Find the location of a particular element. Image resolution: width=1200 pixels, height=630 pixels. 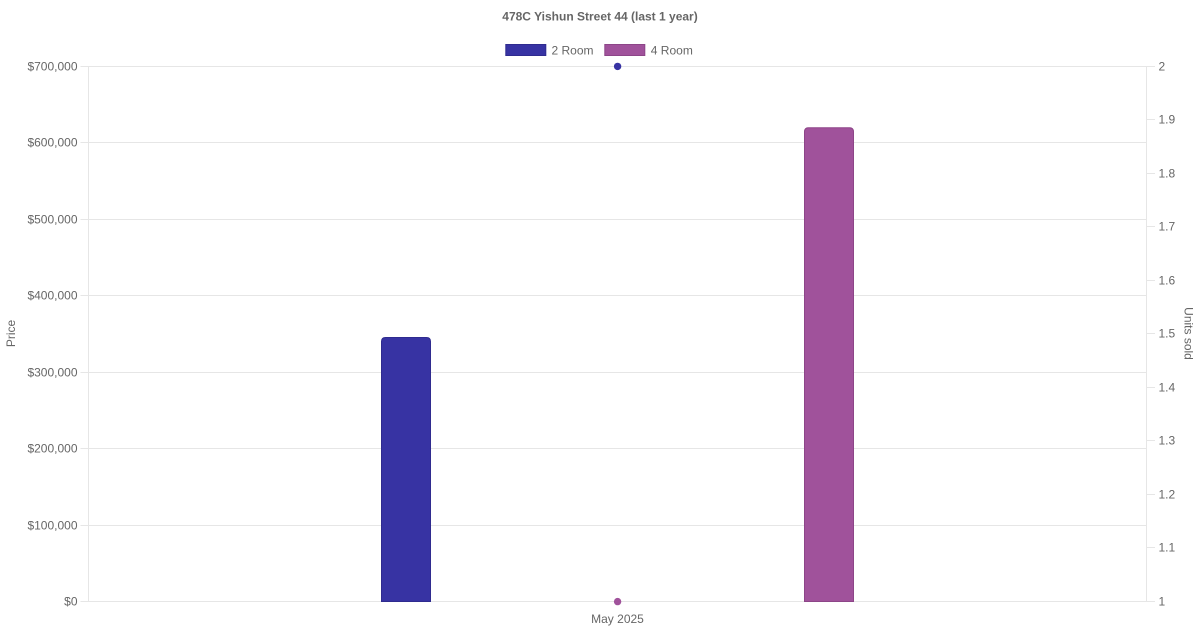

svg-text: $500,000 is located at coordinates (52, 220).